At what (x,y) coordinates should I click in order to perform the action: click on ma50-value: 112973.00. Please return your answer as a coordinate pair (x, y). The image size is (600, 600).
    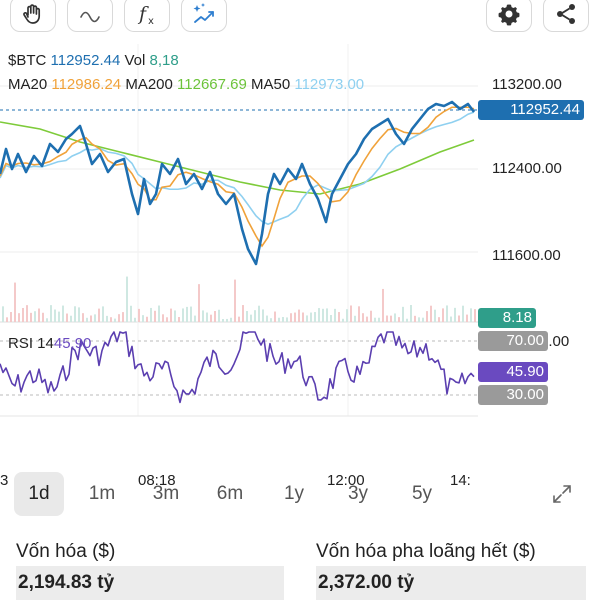
    Looking at the image, I should click on (329, 84).